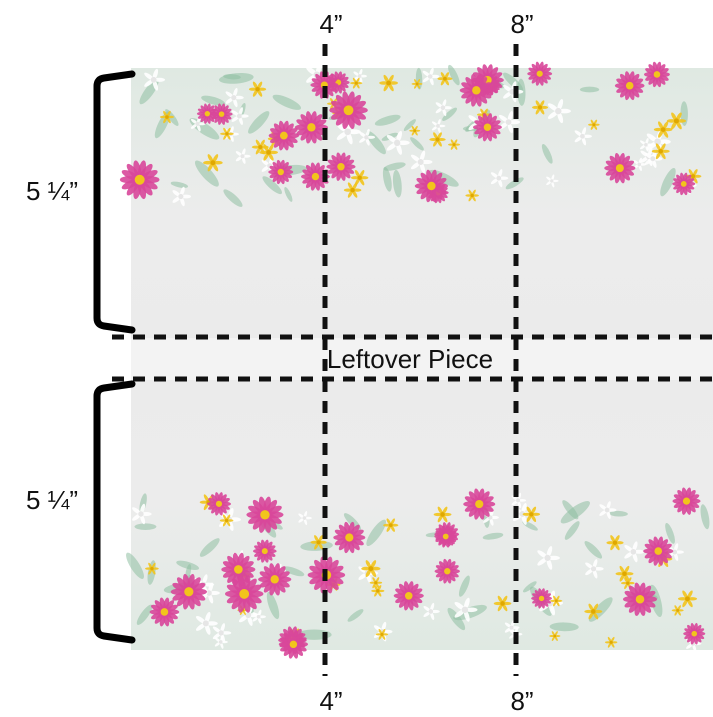 The height and width of the screenshot is (717, 713). What do you see at coordinates (410, 359) in the screenshot?
I see `label-leftover-piece: Leftover Piece` at bounding box center [410, 359].